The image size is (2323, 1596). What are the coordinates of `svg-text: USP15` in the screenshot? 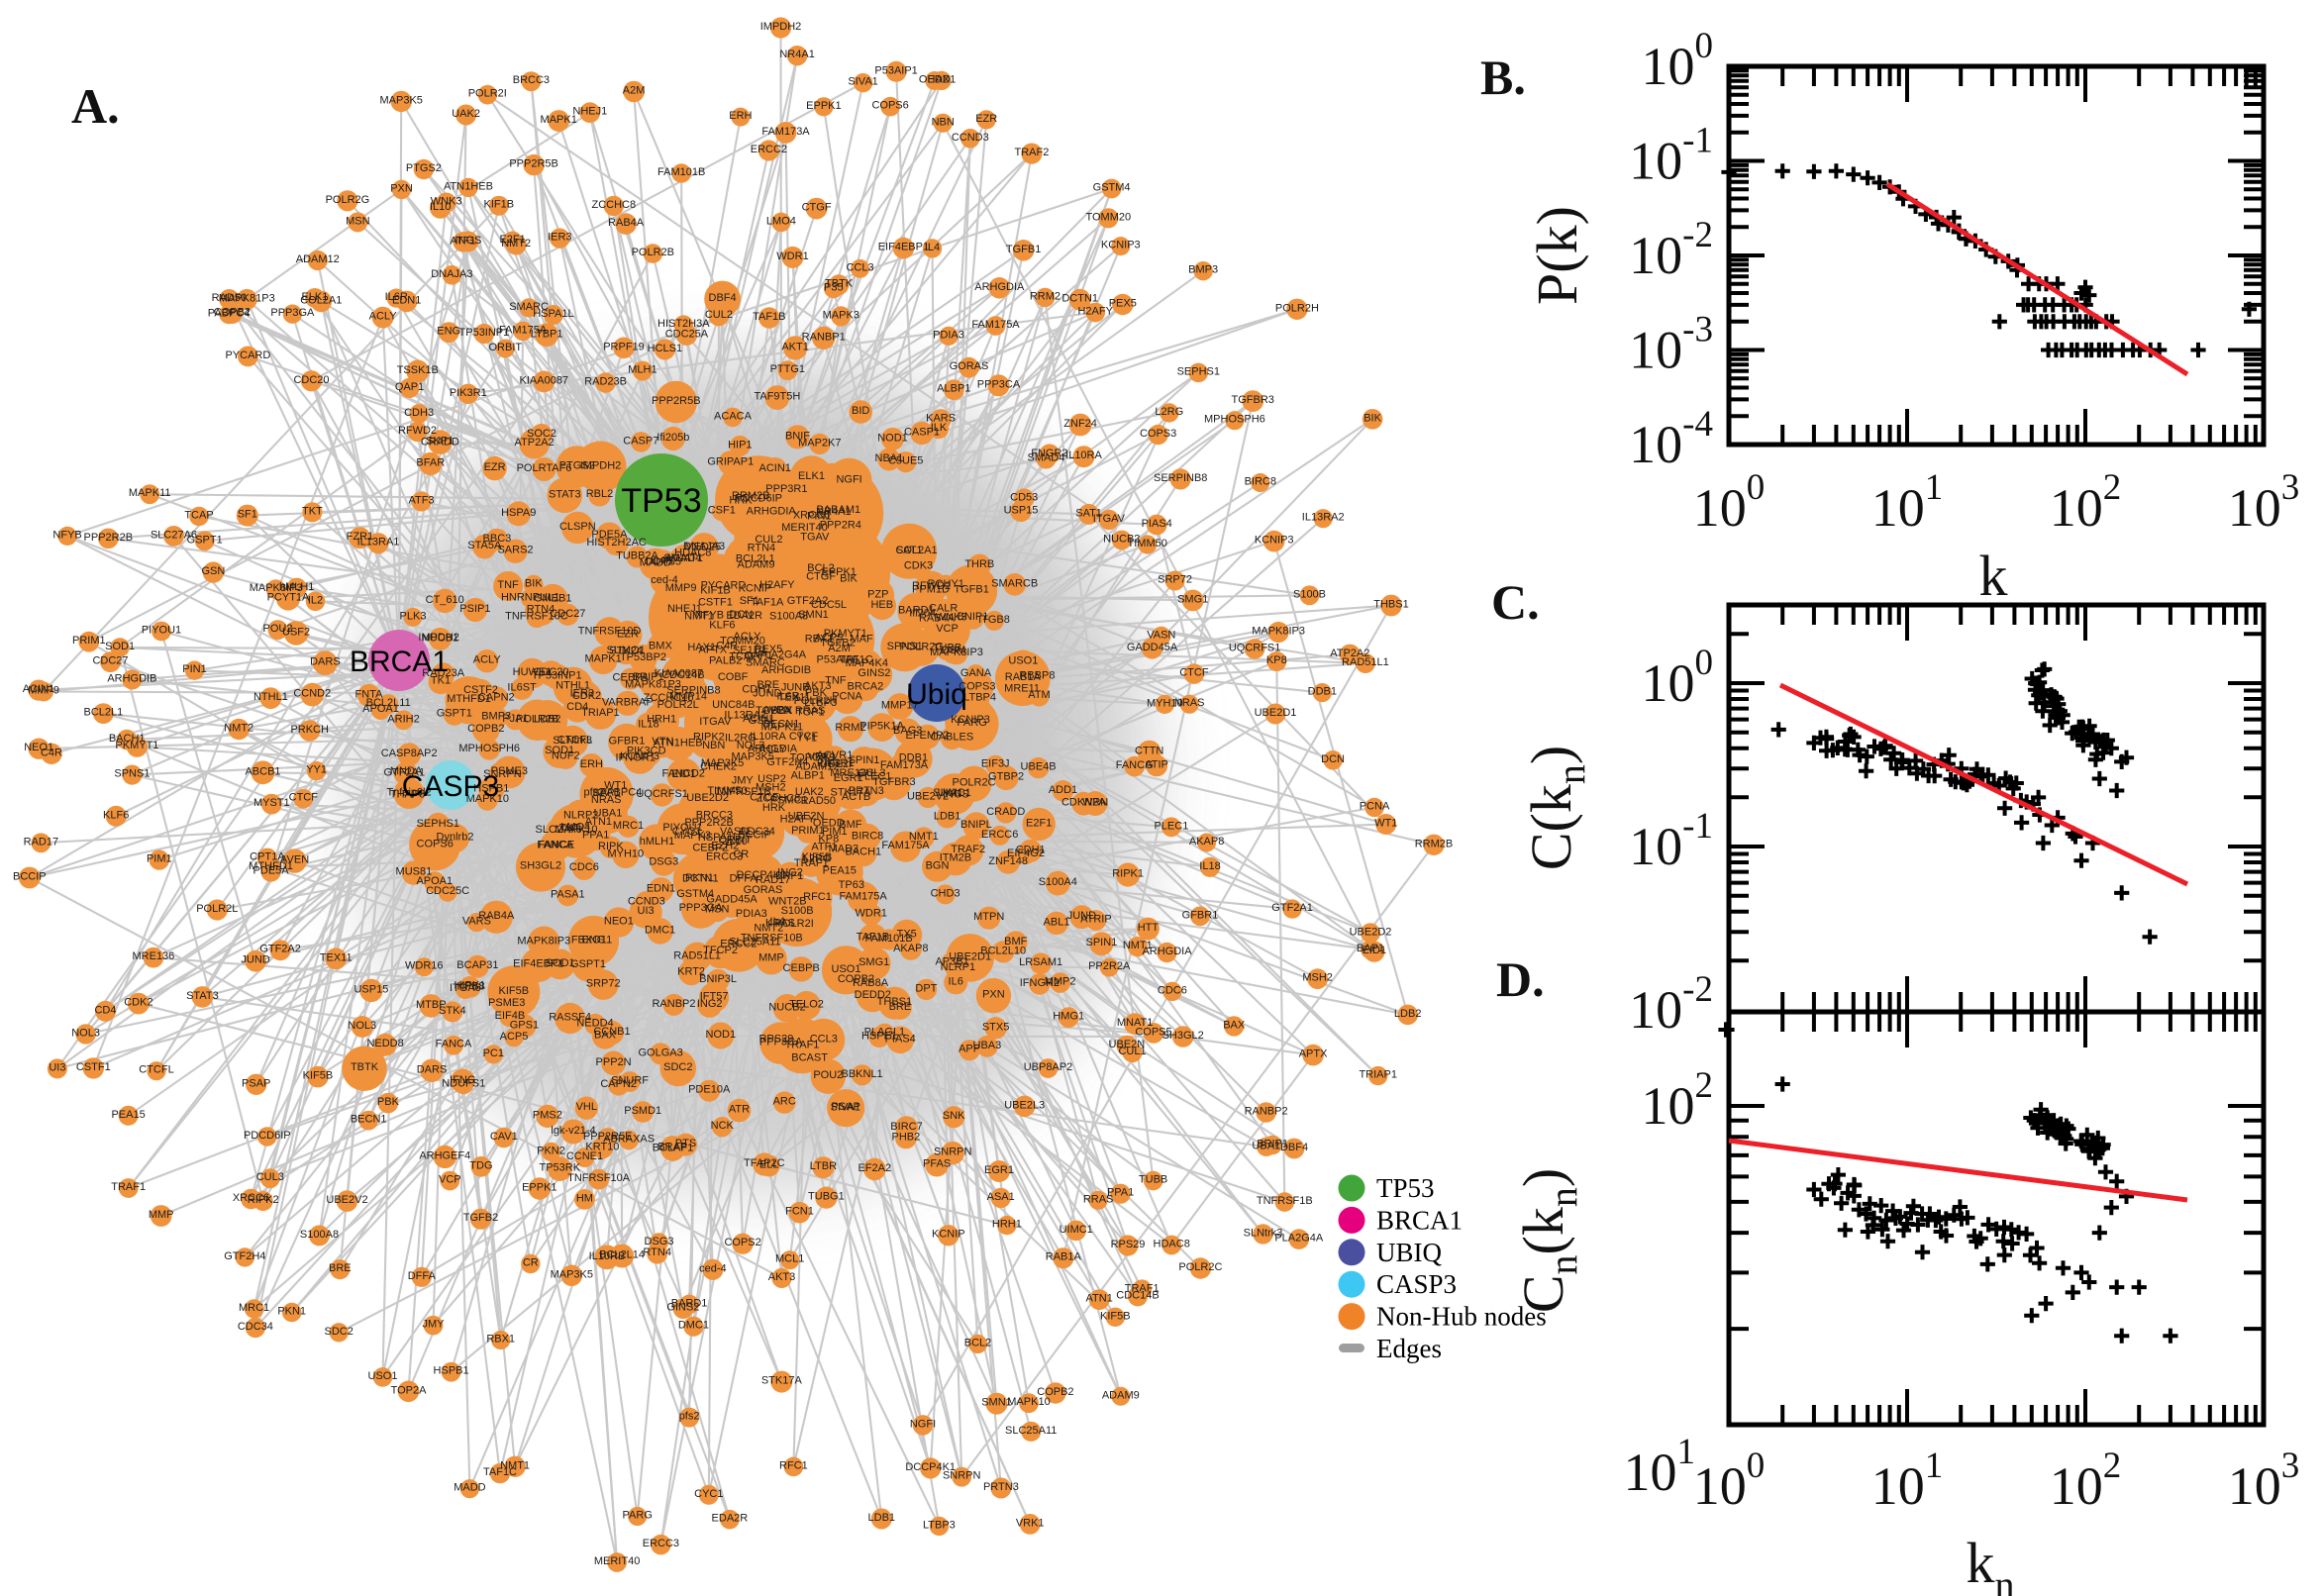 It's located at (371, 989).